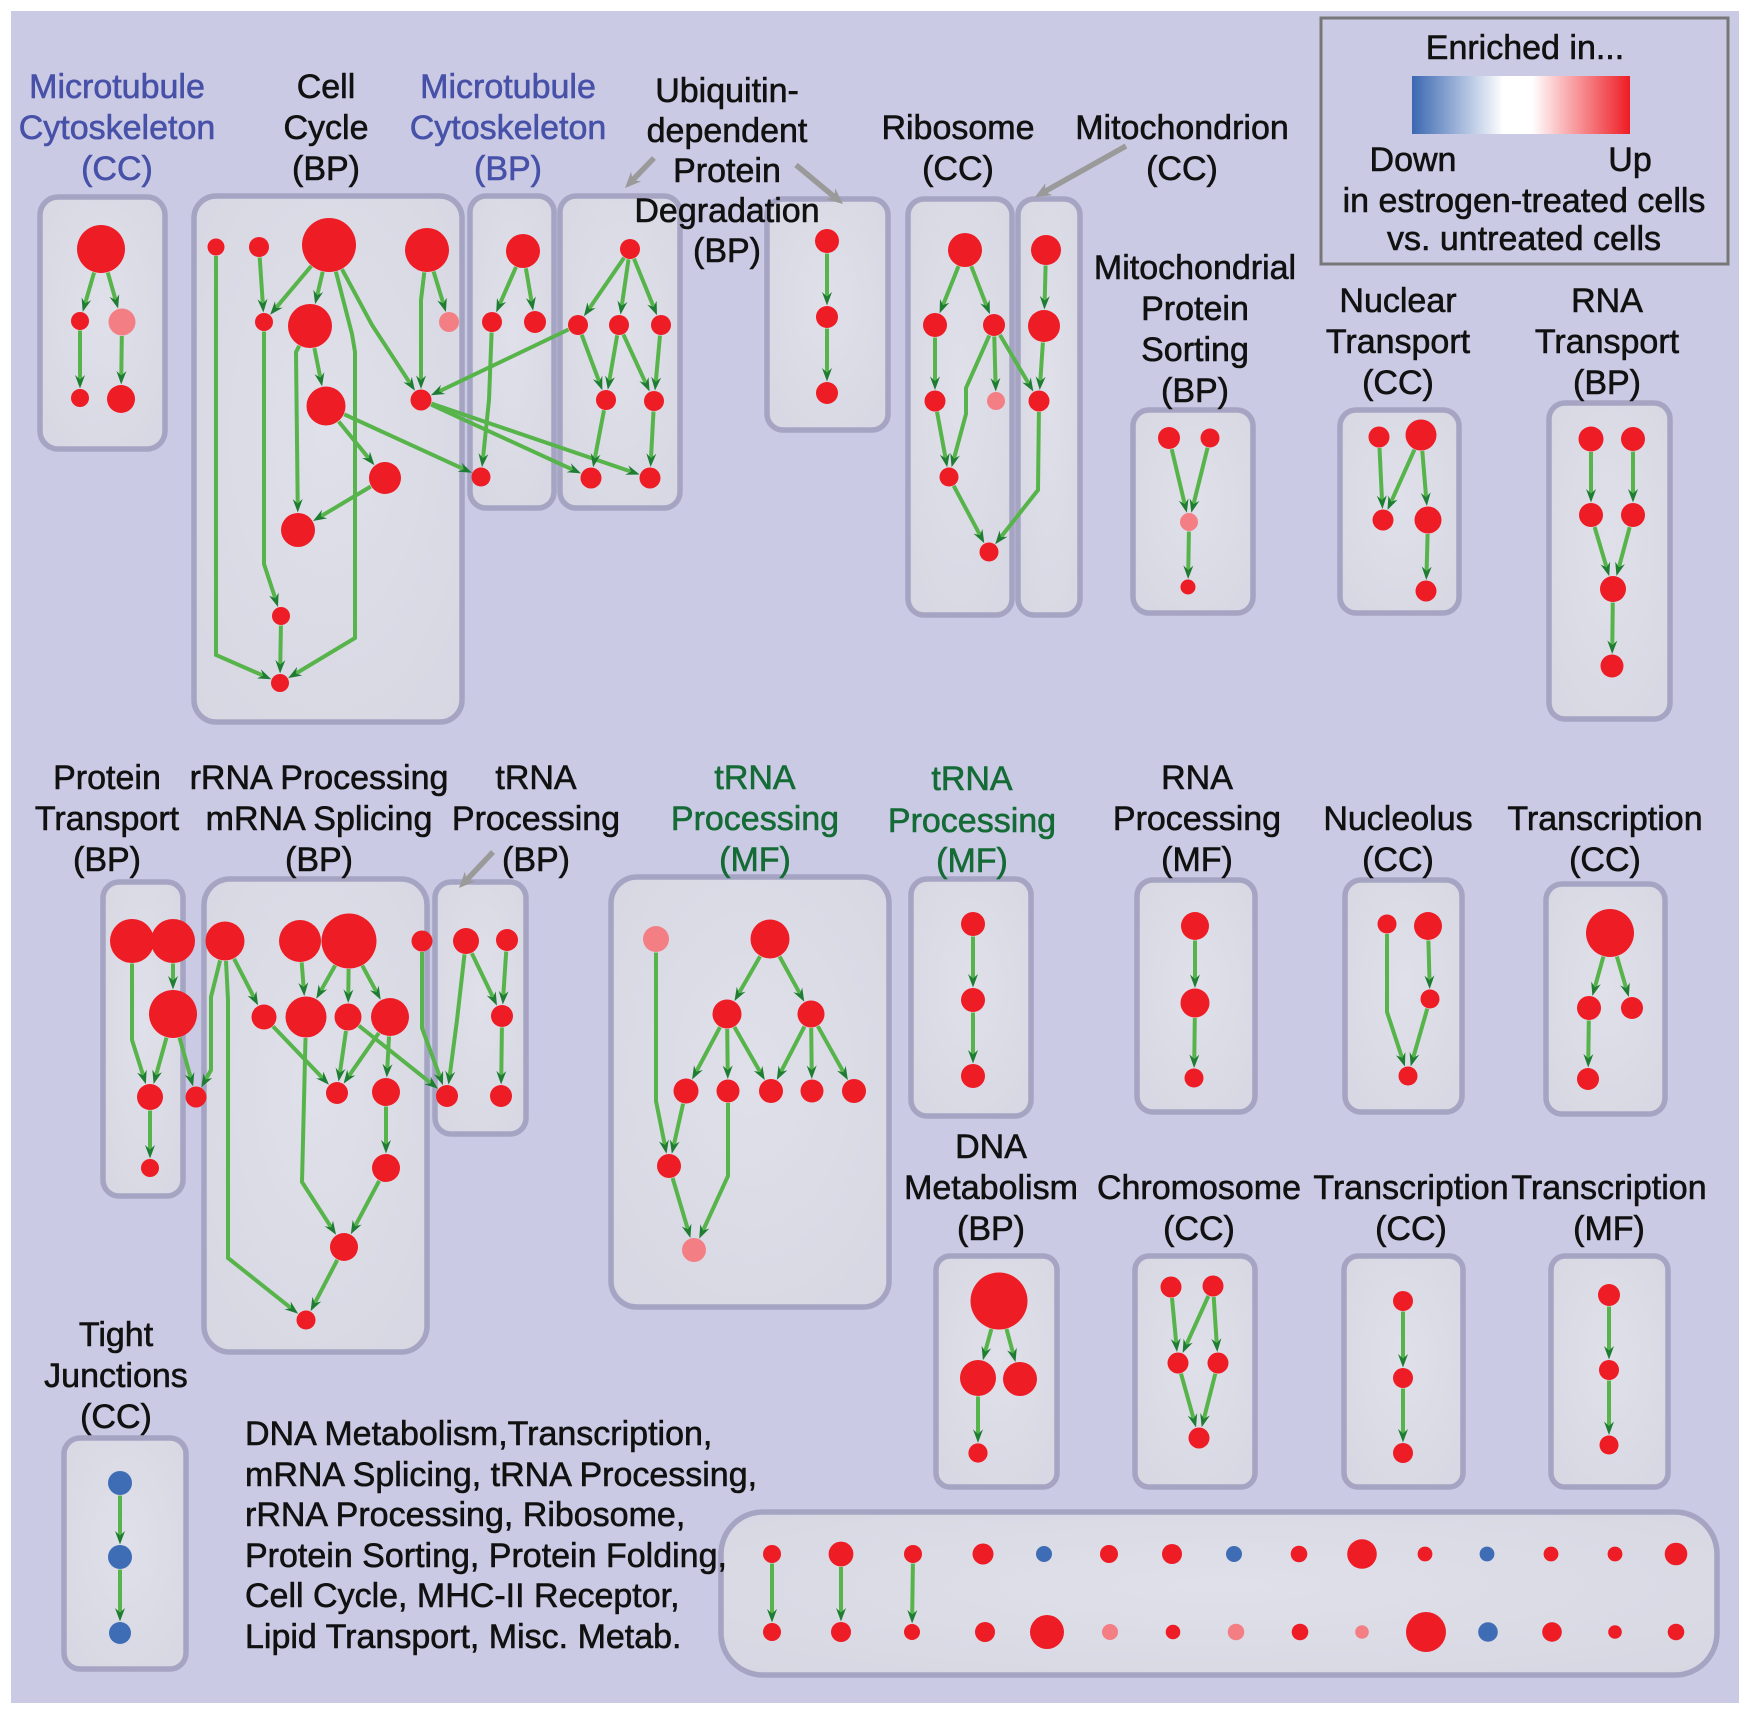 The height and width of the screenshot is (1720, 1750). I want to click on svg-text: Nuclear, so click(1397, 301).